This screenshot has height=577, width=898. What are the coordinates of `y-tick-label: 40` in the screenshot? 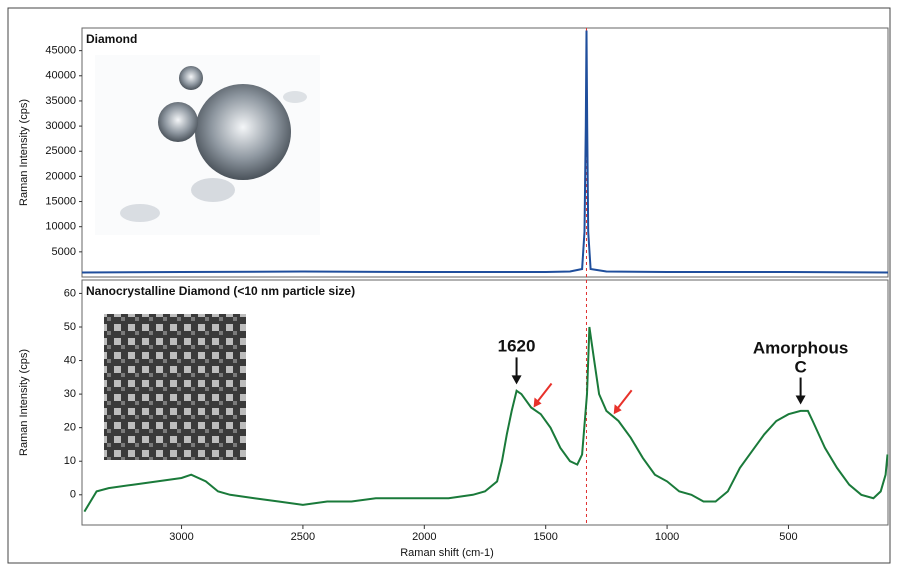 It's located at (70, 360).